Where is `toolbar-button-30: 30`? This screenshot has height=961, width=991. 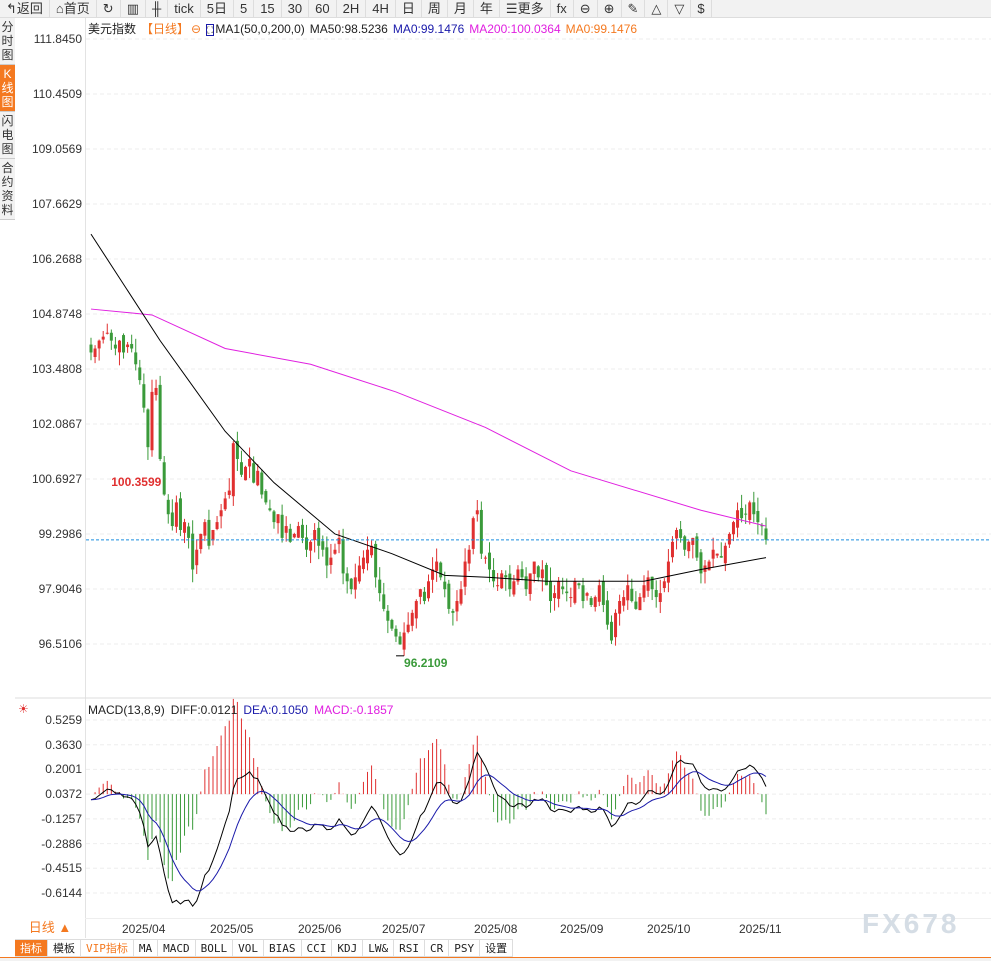 toolbar-button-30: 30 is located at coordinates (296, 9).